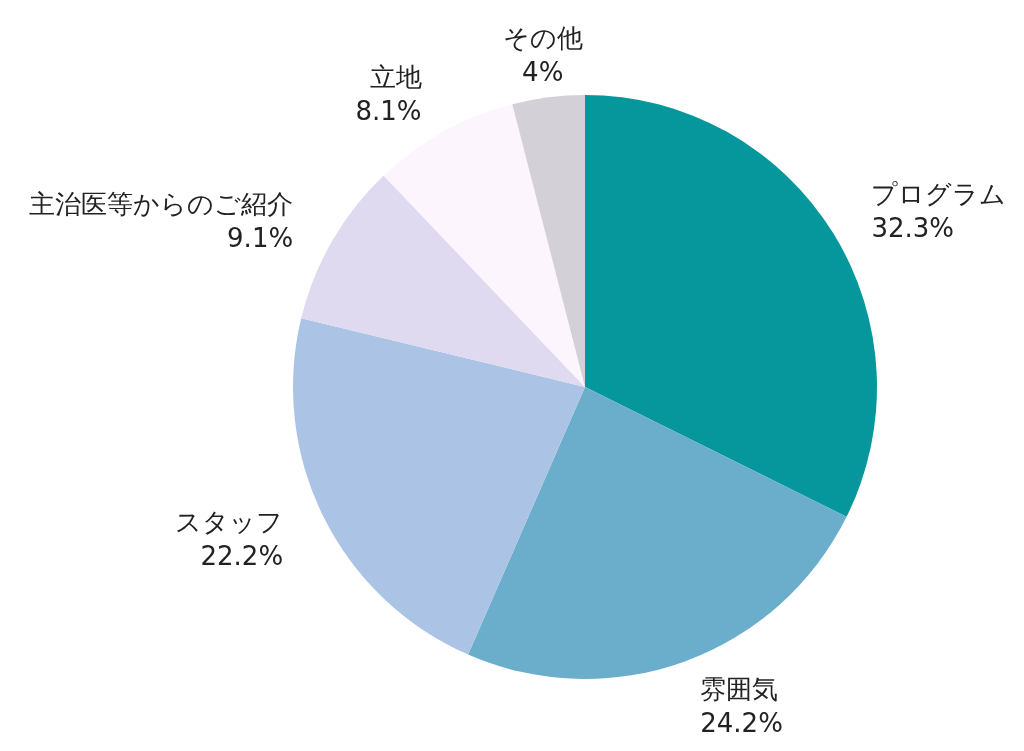 This screenshot has width=1024, height=751. I want to click on data-label: 4%, so click(543, 71).